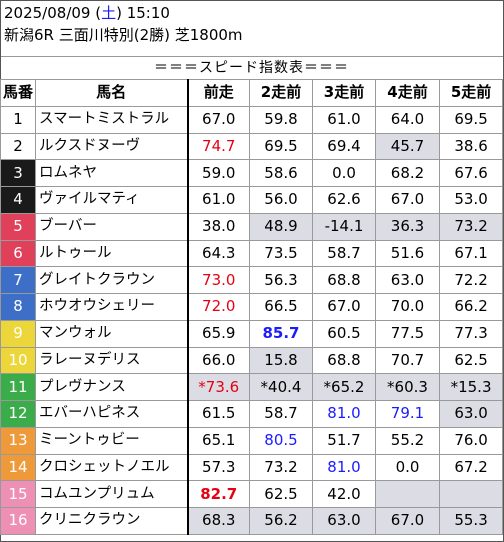 The height and width of the screenshot is (542, 504). I want to click on race-datetime: 2025/08/09 (土) 15:10, so click(87, 13).